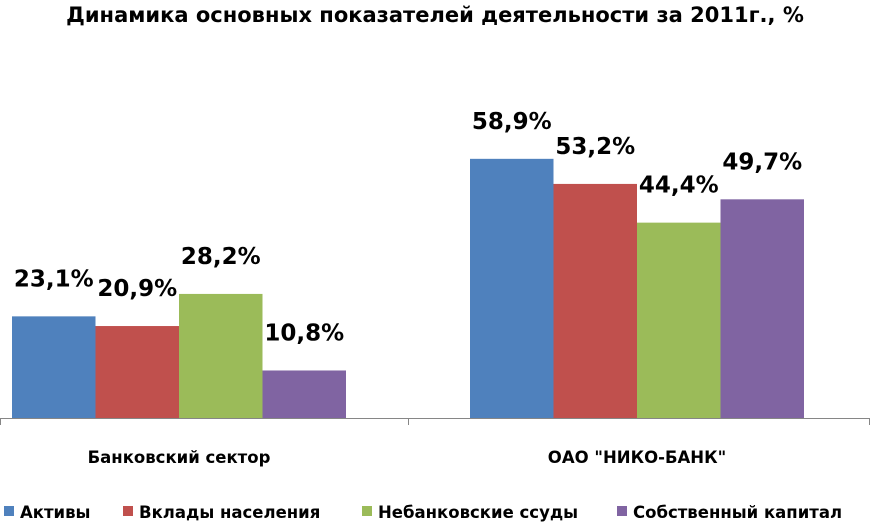  Describe the element at coordinates (54, 279) in the screenshot. I see `value-label-0-0: 23,1%` at that location.